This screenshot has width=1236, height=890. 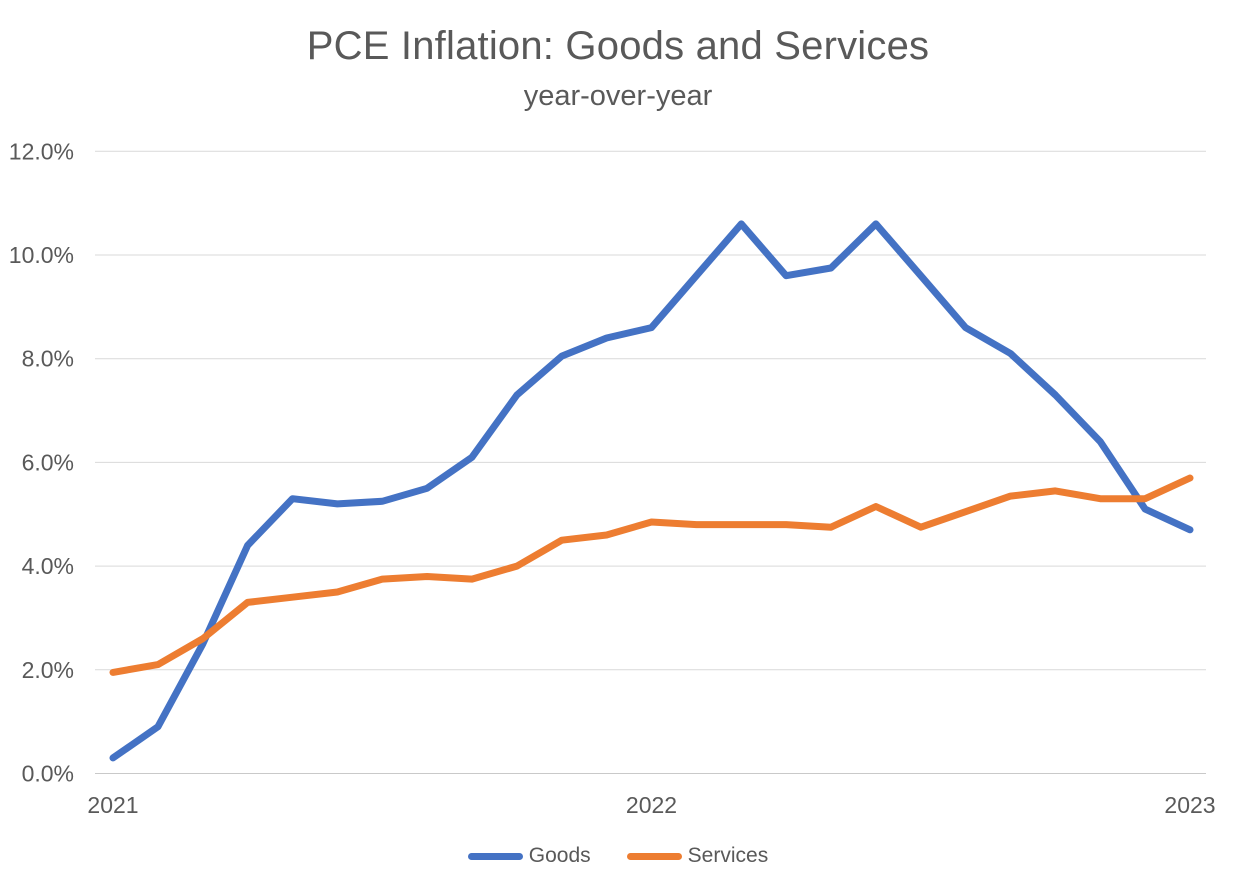 What do you see at coordinates (654, 856) in the screenshot?
I see `services-line-swatch` at bounding box center [654, 856].